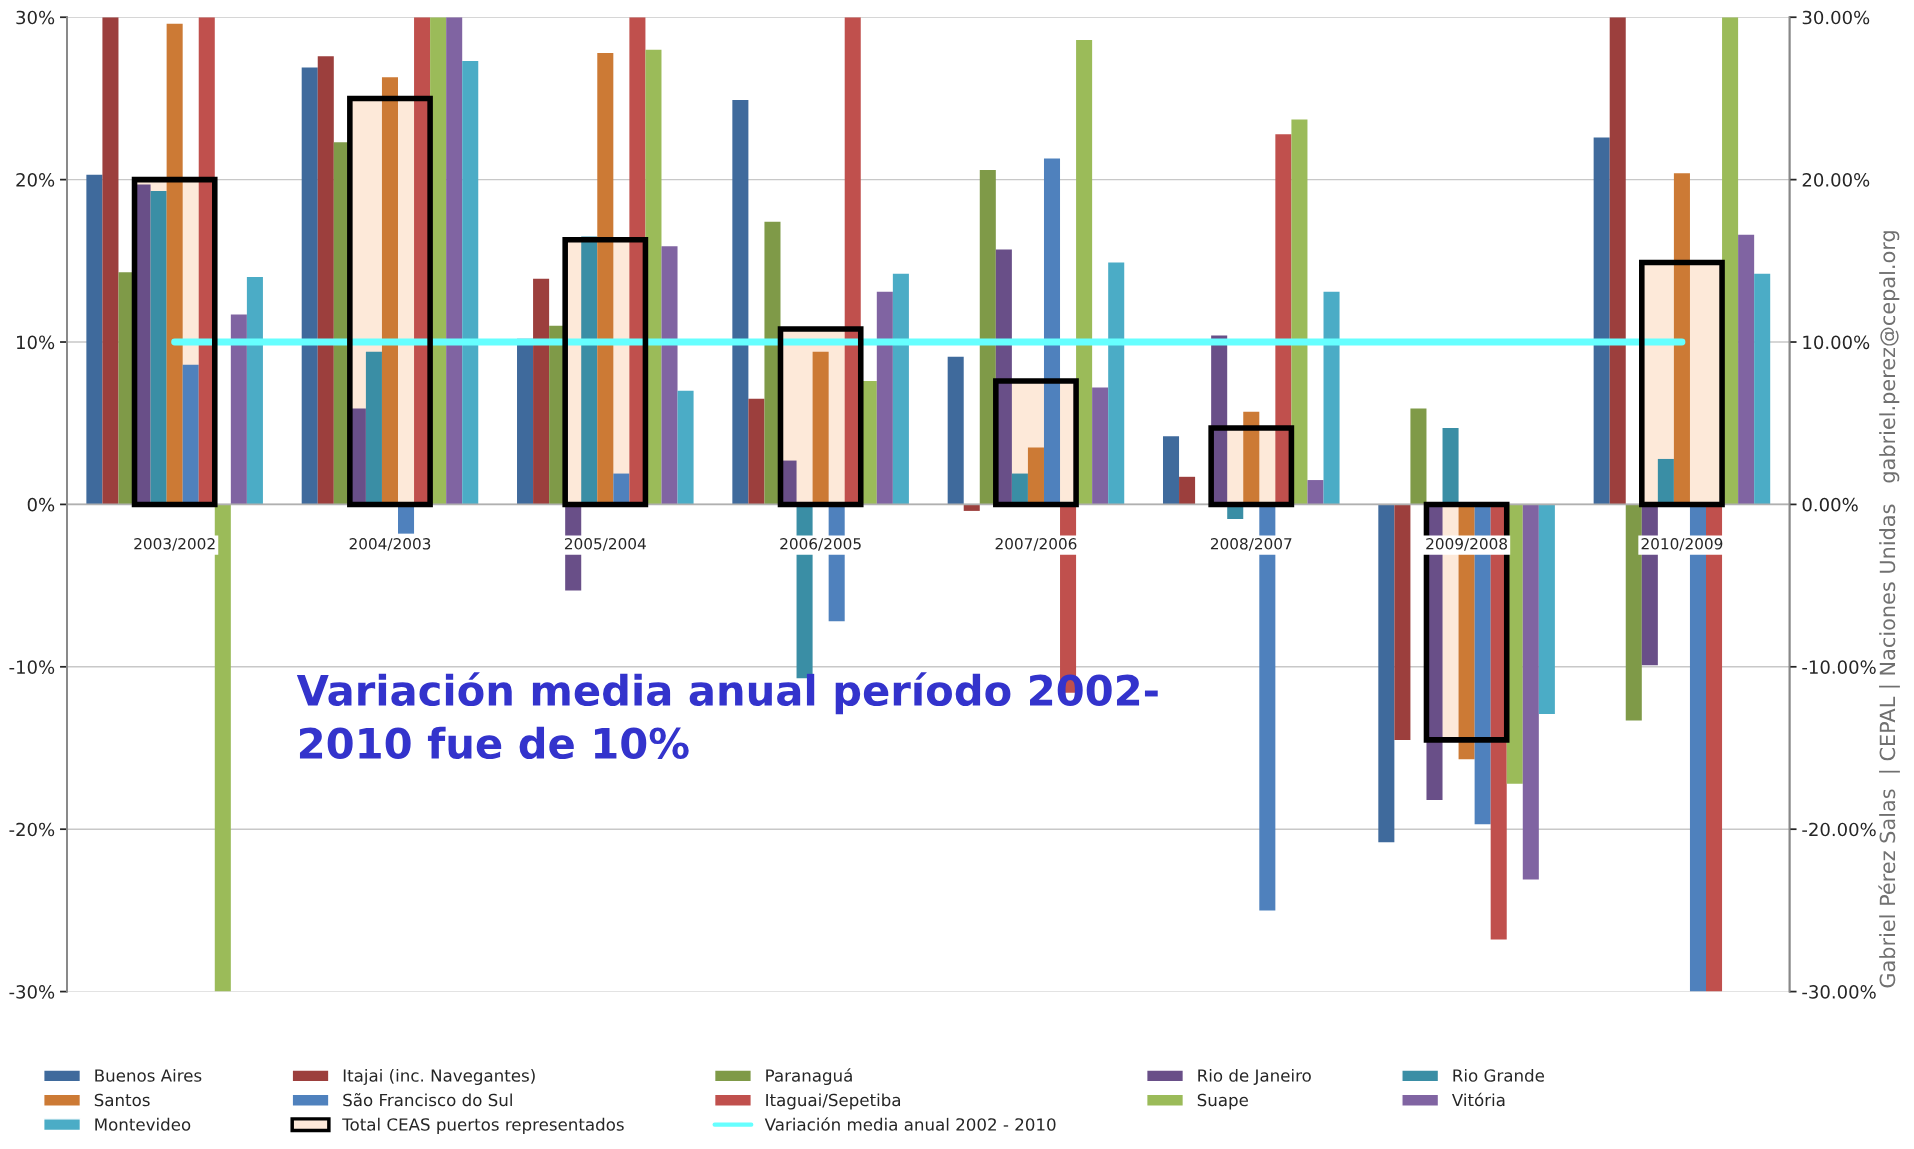 The width and height of the screenshot is (1914, 1149). Describe the element at coordinates (1836, 342) in the screenshot. I see `y2-tick-label: 10.00%` at that location.